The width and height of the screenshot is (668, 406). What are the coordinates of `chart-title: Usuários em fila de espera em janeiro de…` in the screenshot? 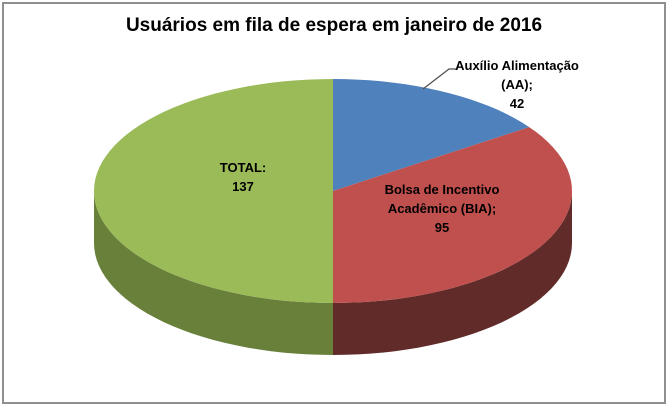 It's located at (334, 25).